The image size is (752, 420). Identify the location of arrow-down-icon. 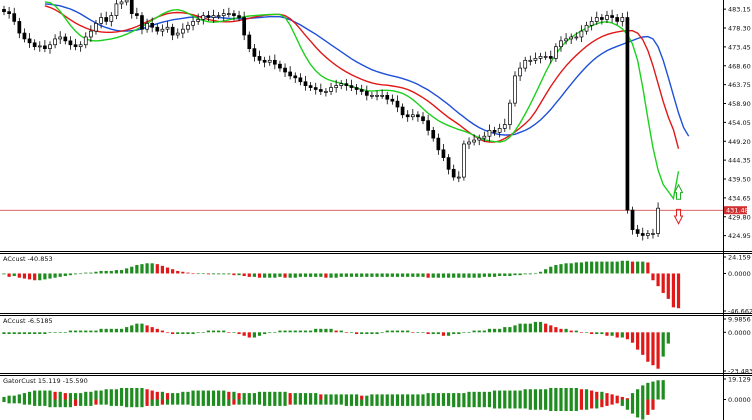
(678, 216).